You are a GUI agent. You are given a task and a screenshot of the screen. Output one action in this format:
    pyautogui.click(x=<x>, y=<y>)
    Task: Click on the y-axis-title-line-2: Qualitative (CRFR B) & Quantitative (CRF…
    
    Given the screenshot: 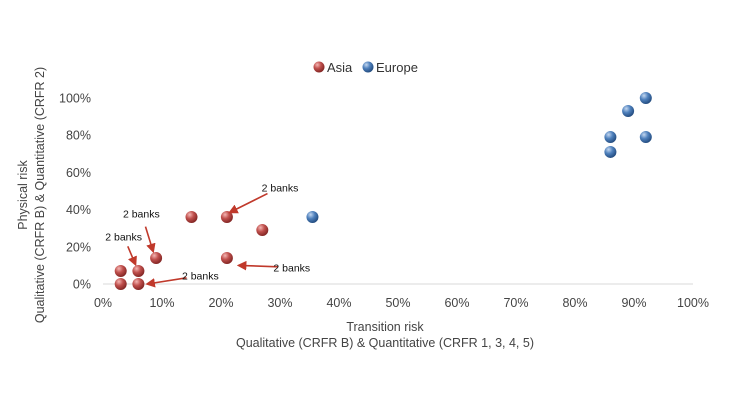 What is the action you would take?
    pyautogui.click(x=40, y=195)
    